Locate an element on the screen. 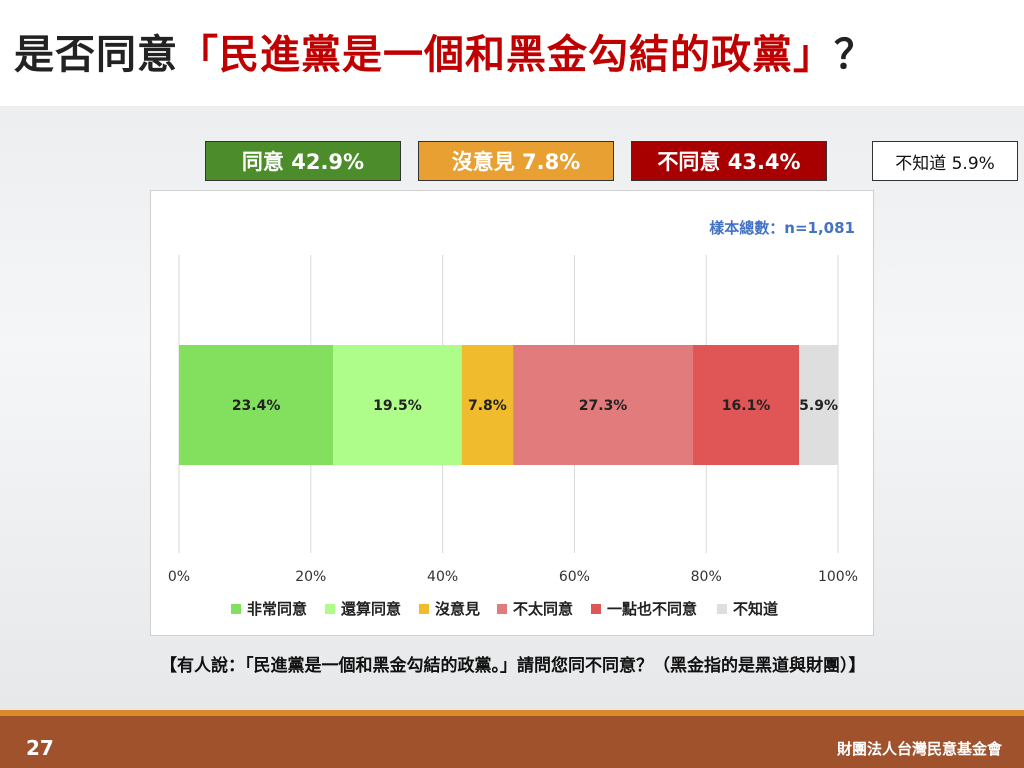 This screenshot has width=1024, height=768. legend-label: 沒意見 is located at coordinates (457, 609).